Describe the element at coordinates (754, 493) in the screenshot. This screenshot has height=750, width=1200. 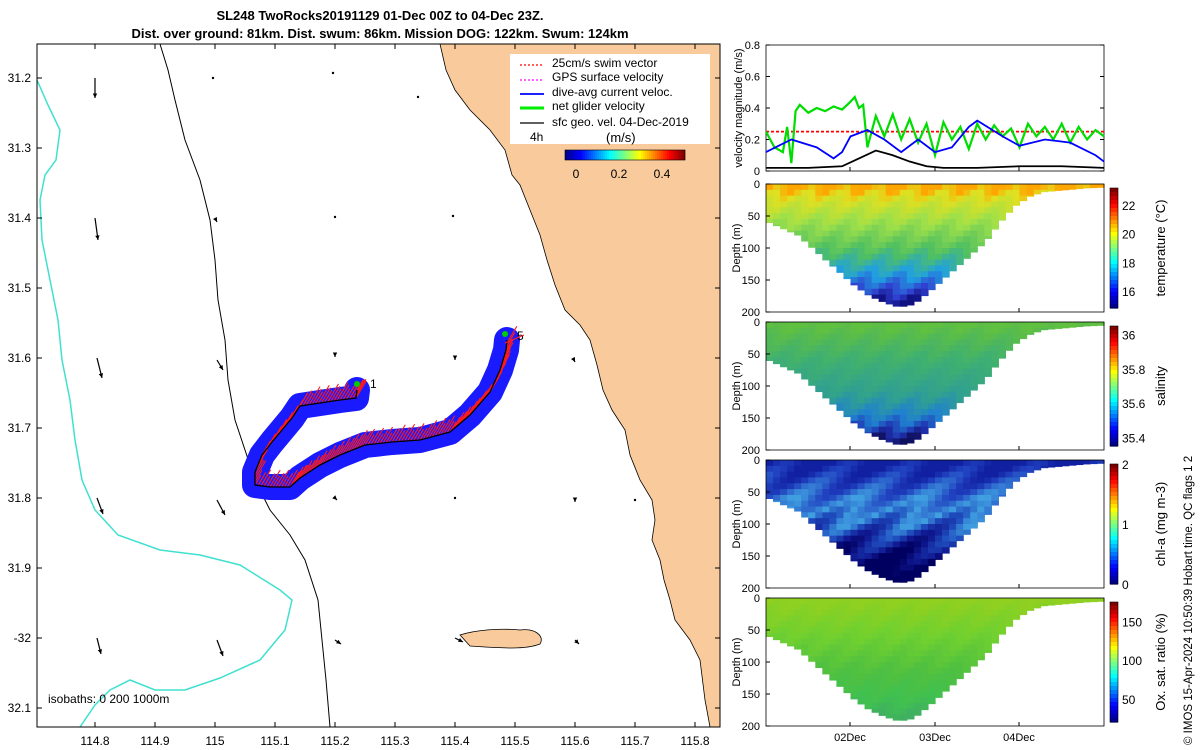
I see `section-y-tick-label: 50` at that location.